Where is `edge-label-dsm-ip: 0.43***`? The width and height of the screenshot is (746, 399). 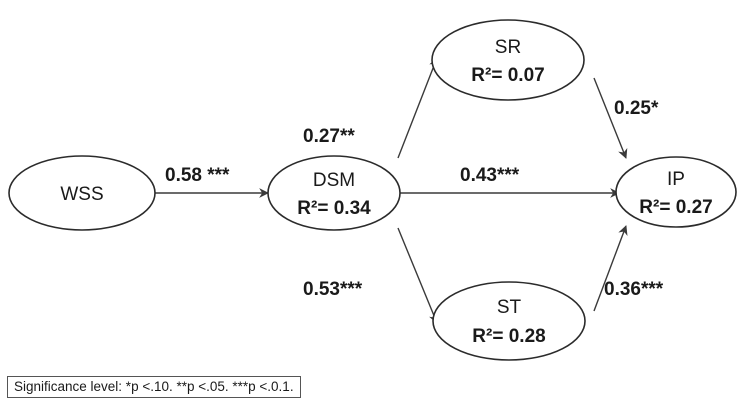 edge-label-dsm-ip: 0.43*** is located at coordinates (490, 175).